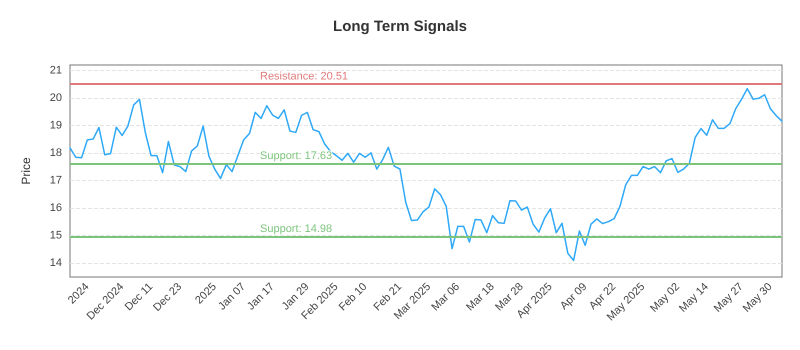 This screenshot has height=350, width=800. Describe the element at coordinates (296, 228) in the screenshot. I see `ref-line-label: Support: 14.98` at that location.